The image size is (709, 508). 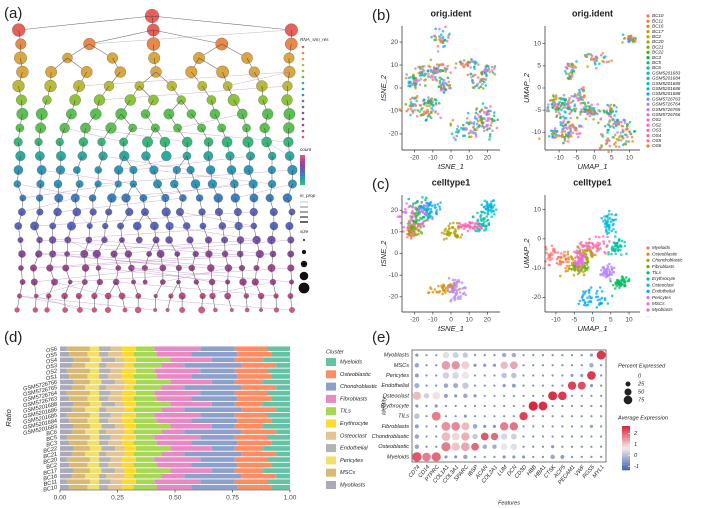 I want to click on legend-label: Chondroblastic, so click(x=667, y=260).